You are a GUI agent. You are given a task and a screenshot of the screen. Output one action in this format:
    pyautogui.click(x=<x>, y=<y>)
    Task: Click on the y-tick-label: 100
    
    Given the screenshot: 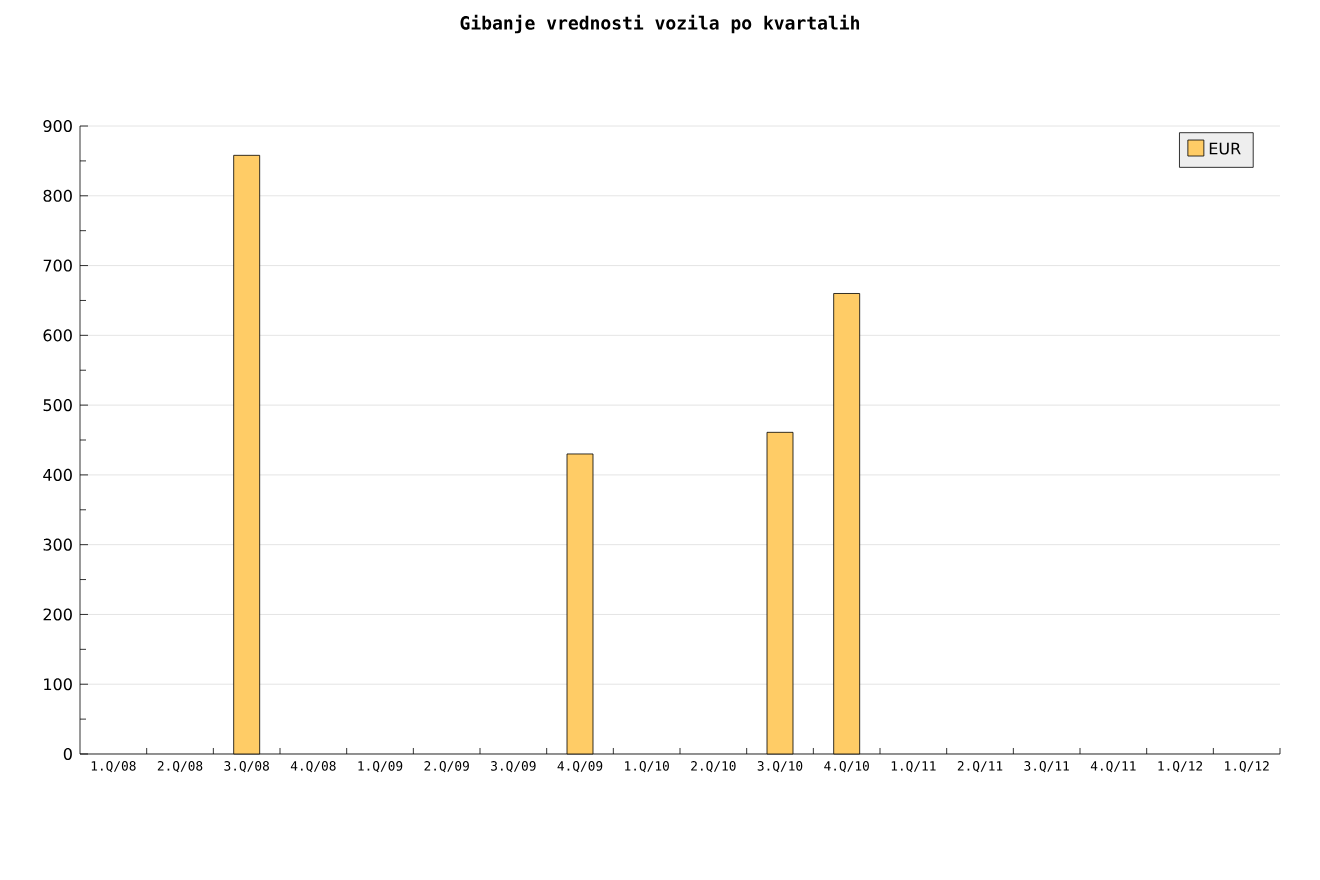 What is the action you would take?
    pyautogui.click(x=58, y=684)
    